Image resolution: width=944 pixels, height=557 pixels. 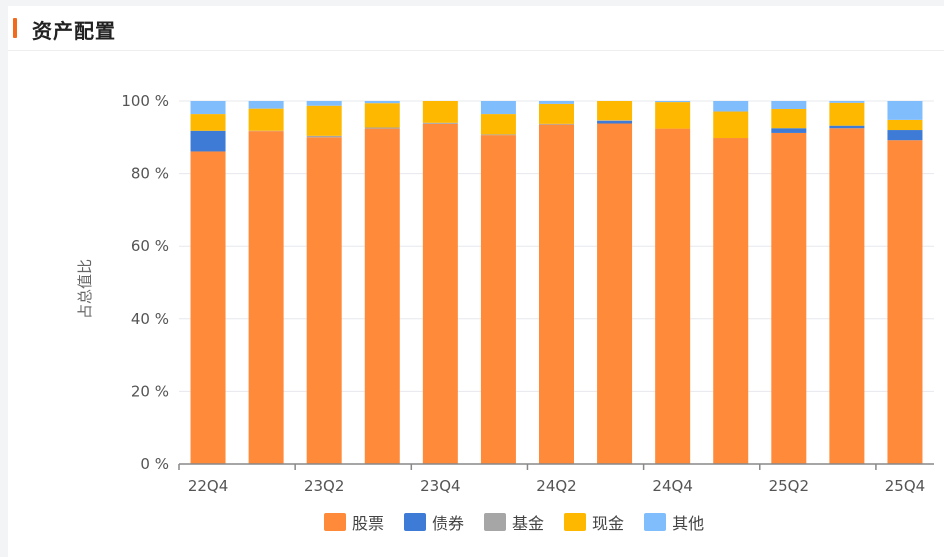 What do you see at coordinates (15, 28) in the screenshot?
I see `title-accent-bar` at bounding box center [15, 28].